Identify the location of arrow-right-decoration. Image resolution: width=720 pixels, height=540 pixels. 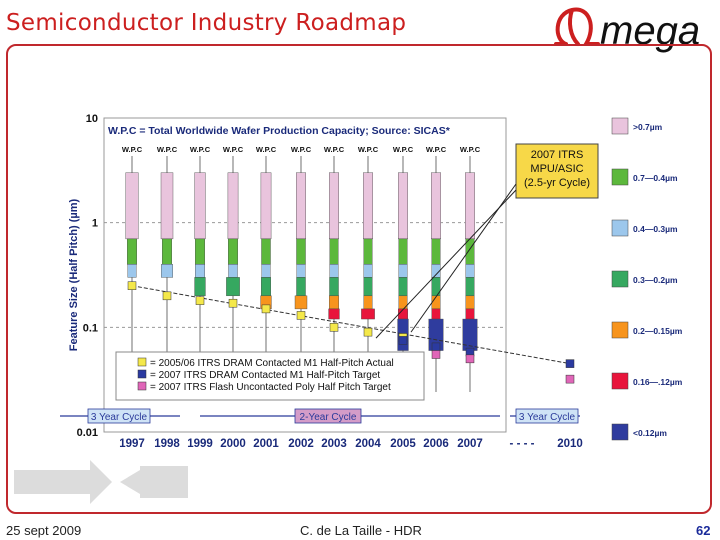
(63, 482).